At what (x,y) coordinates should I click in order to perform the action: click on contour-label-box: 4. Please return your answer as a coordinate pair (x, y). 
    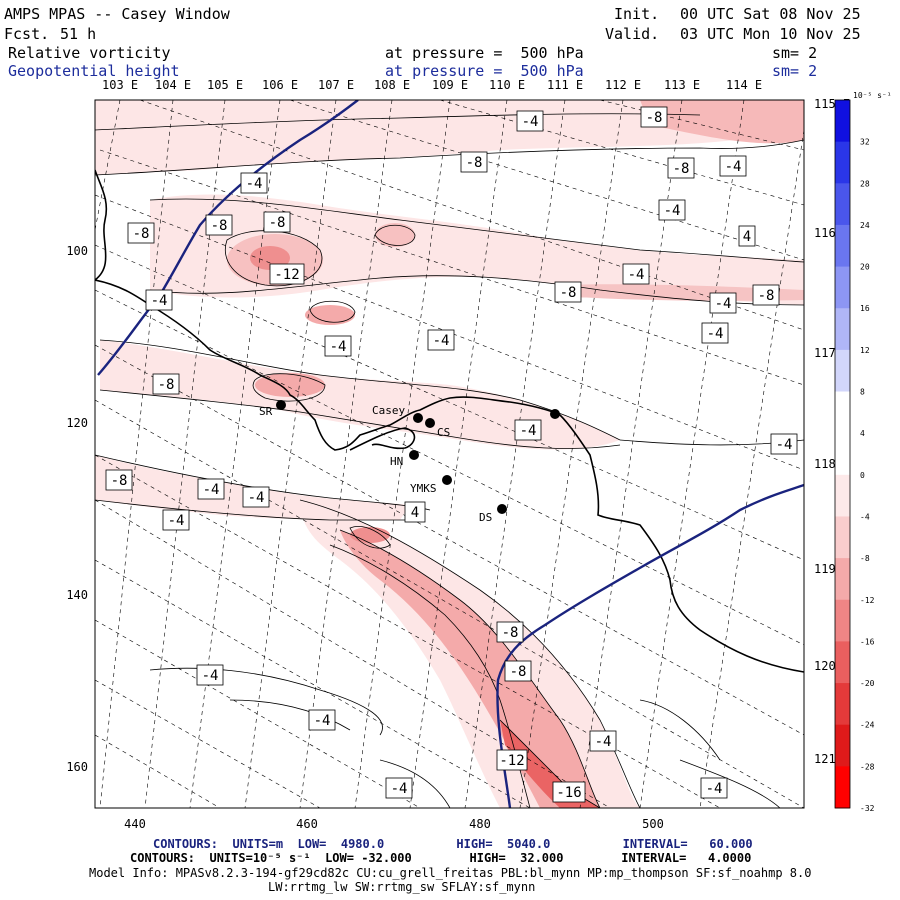
    Looking at the image, I should click on (415, 512).